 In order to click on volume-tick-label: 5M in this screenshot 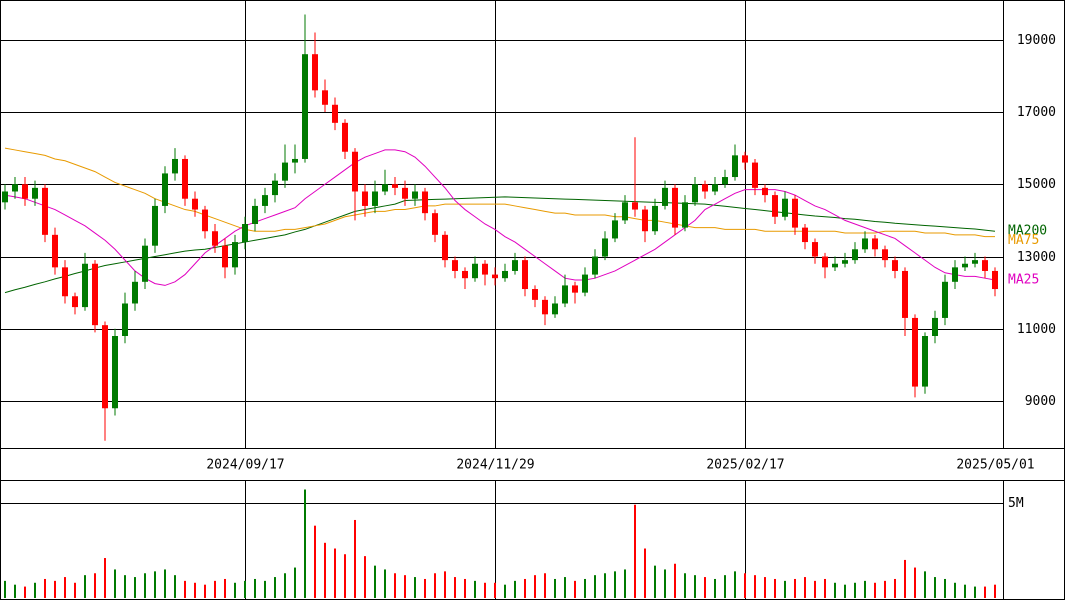, I will do `click(1016, 503)`.